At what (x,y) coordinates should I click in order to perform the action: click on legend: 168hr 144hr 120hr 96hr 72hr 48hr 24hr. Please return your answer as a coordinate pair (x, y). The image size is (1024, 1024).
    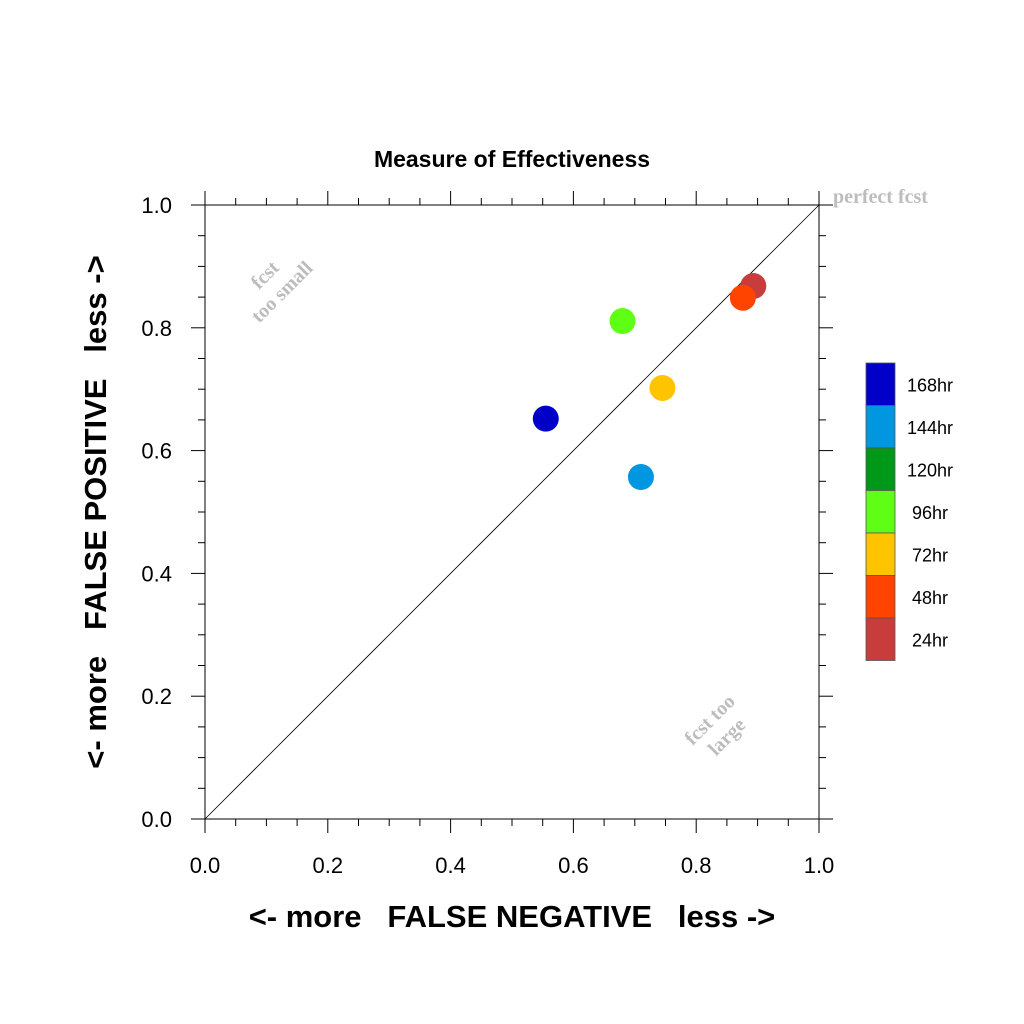
    Looking at the image, I should click on (909, 511).